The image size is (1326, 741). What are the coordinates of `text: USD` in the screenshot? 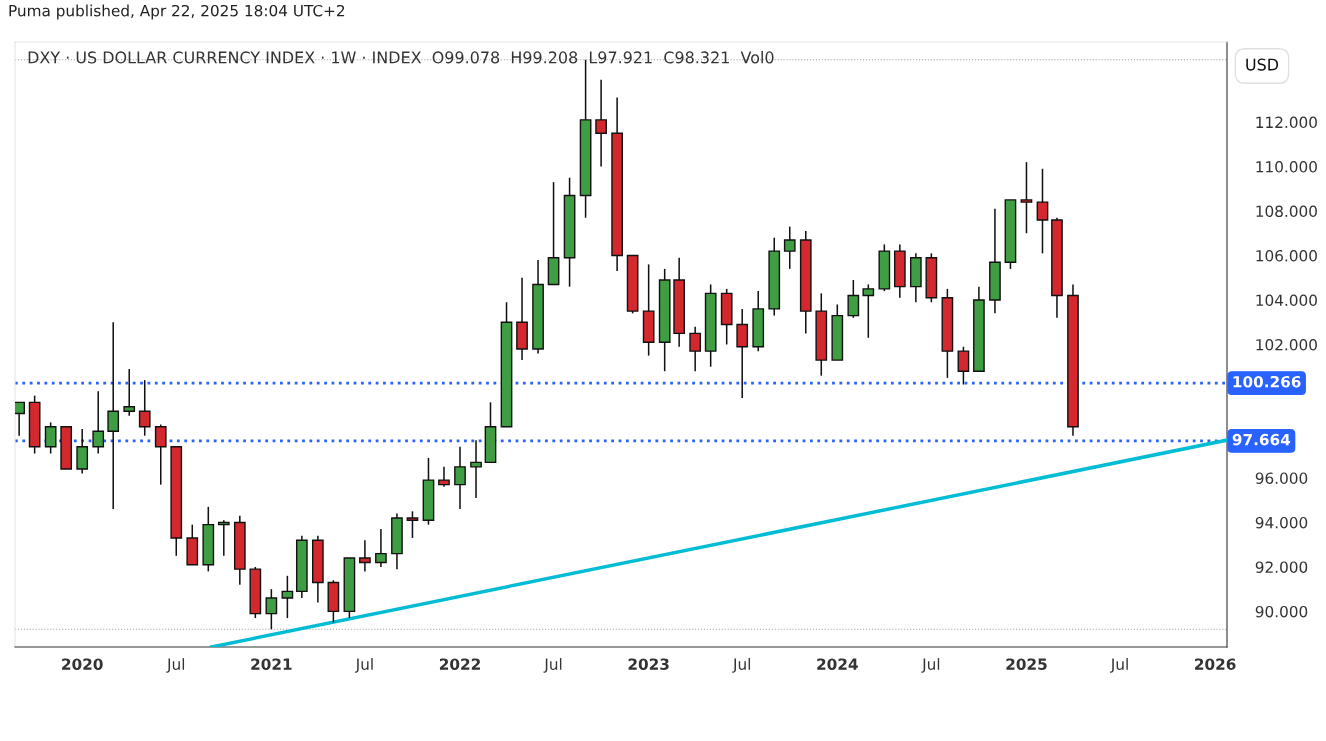 It's located at (1262, 64).